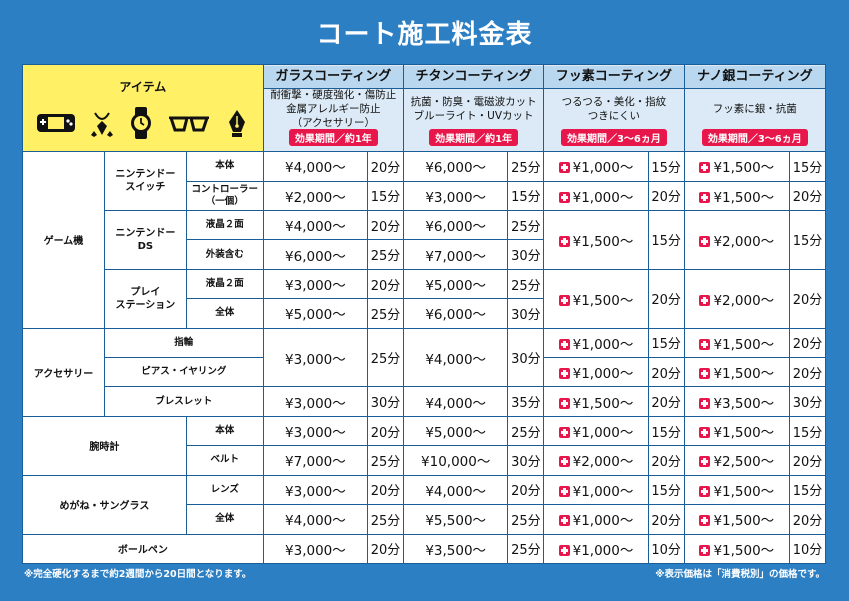 Image resolution: width=849 pixels, height=601 pixels. Describe the element at coordinates (603, 433) in the screenshot. I see `price-text: ¥1,000〜` at that location.